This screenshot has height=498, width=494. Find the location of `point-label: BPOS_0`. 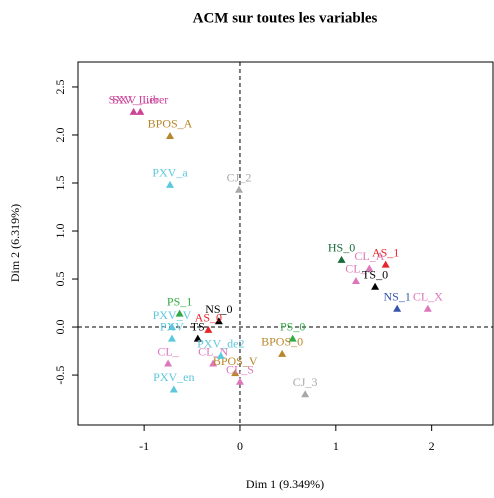

point-label: BPOS_0 is located at coordinates (282, 342).